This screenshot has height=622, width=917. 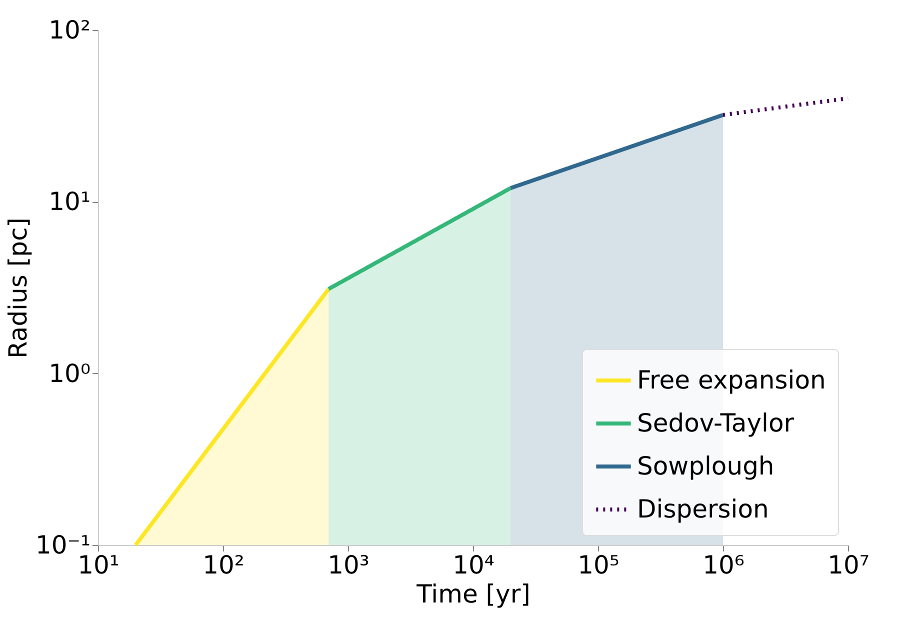 I want to click on legend-label: Sowplough, so click(x=705, y=466).